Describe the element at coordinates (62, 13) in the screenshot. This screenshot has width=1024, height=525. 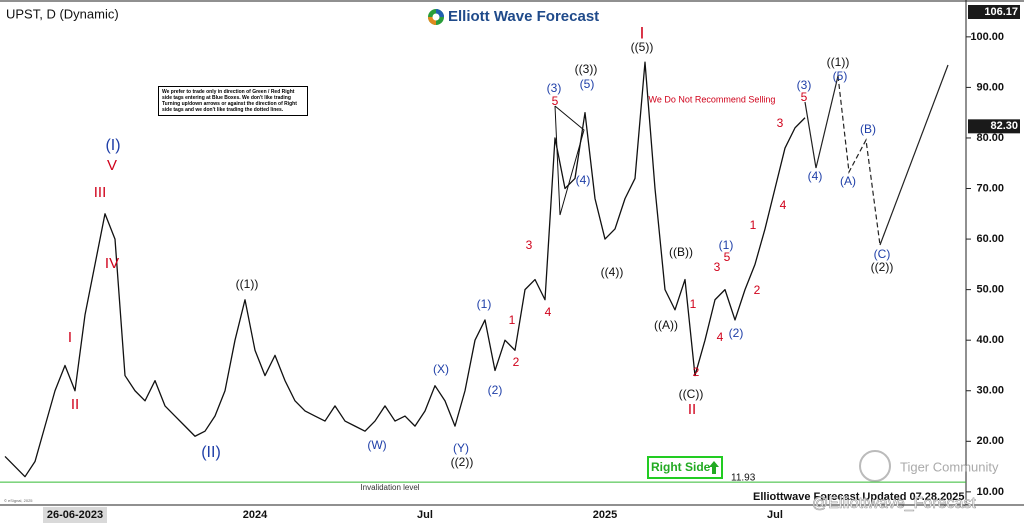
I see `chart-title: UPST, D (Dynamic)` at that location.